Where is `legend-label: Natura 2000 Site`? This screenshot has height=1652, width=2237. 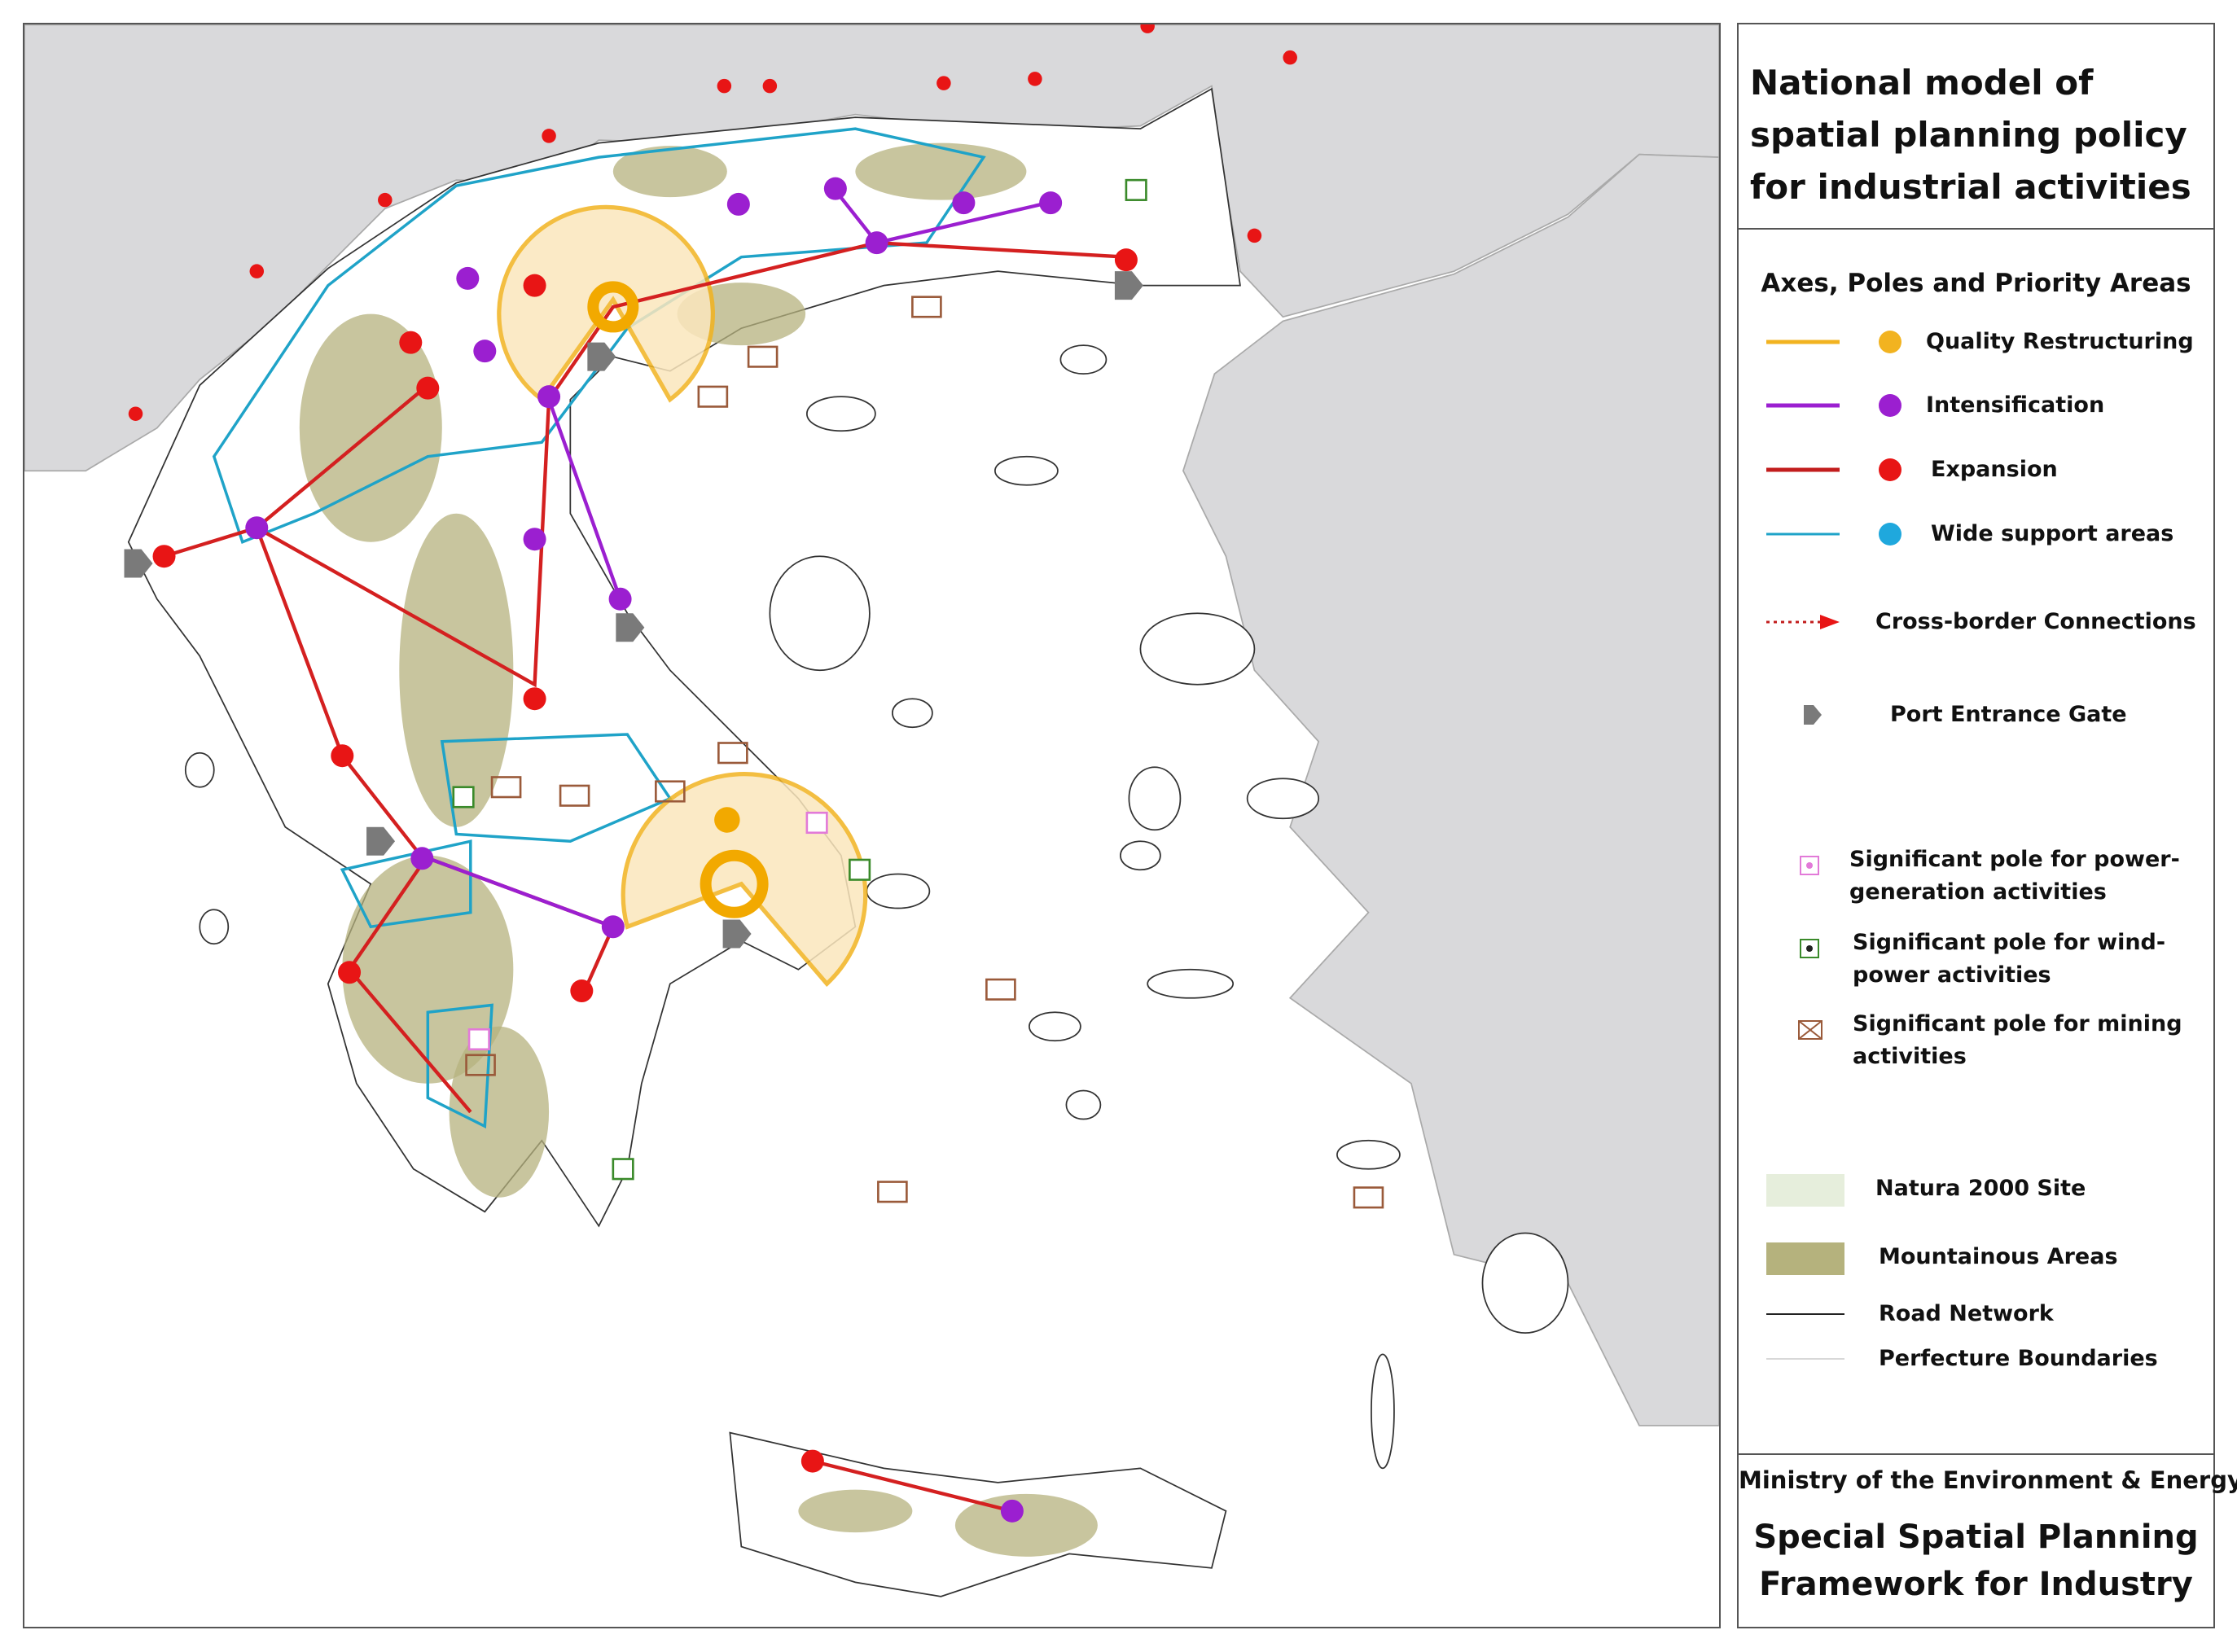 legend-label: Natura 2000 Site is located at coordinates (1980, 1188).